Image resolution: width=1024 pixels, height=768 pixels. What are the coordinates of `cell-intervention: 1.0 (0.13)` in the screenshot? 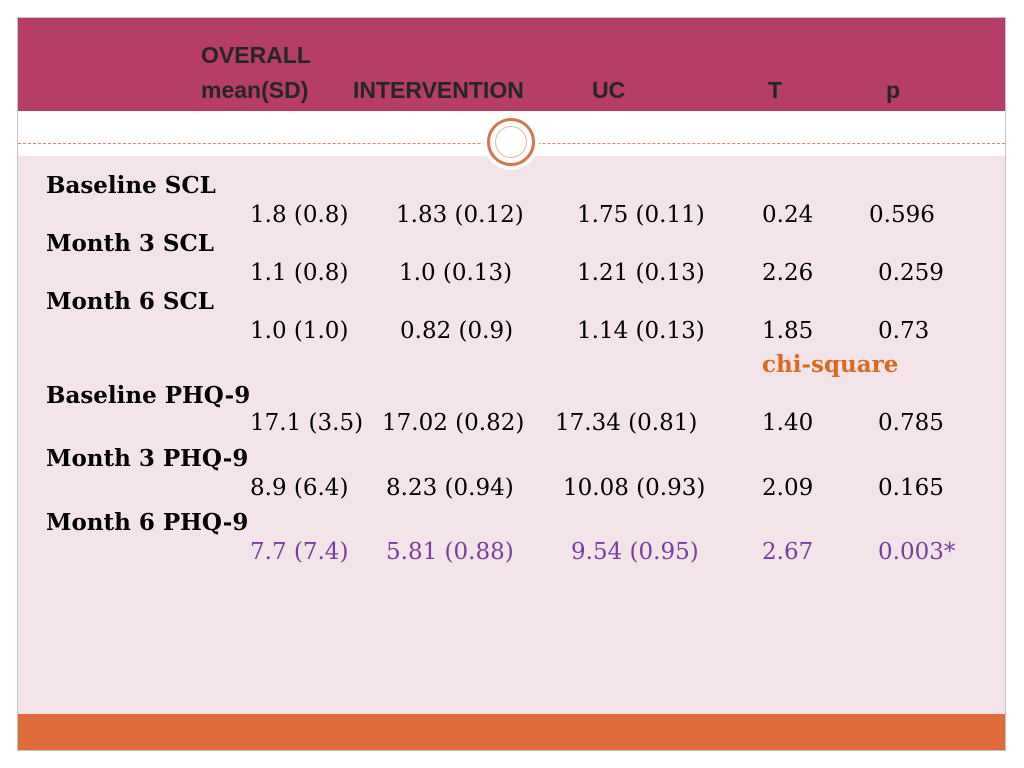 It's located at (456, 273).